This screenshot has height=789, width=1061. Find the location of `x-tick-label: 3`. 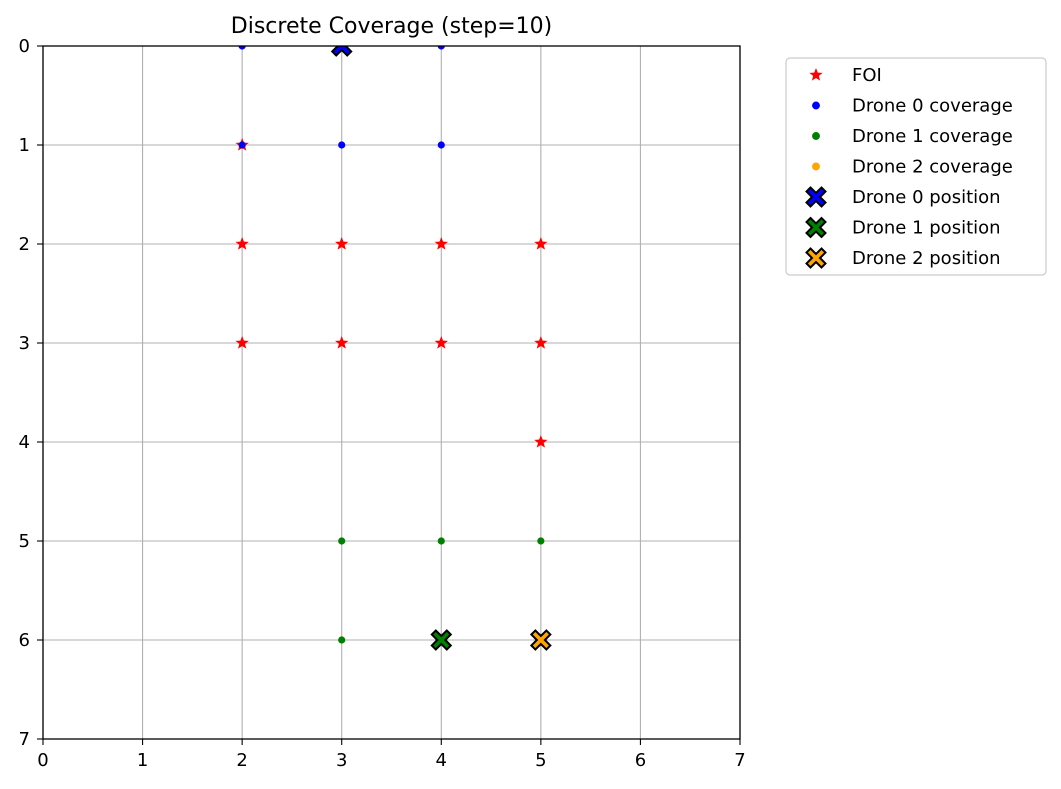

x-tick-label: 3 is located at coordinates (341, 760).